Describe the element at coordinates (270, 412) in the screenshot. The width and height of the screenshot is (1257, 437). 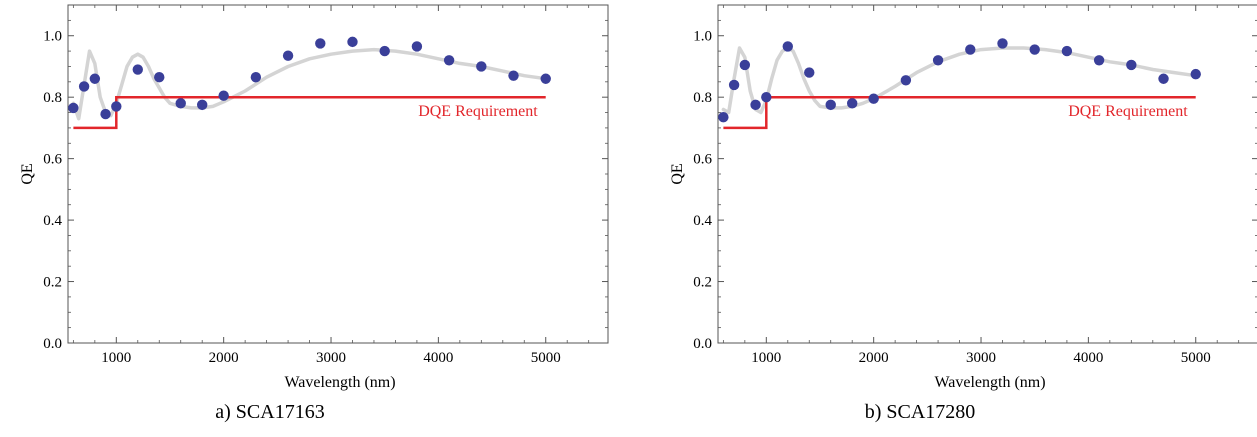
I see `chart-caption: a) SCA17163` at that location.